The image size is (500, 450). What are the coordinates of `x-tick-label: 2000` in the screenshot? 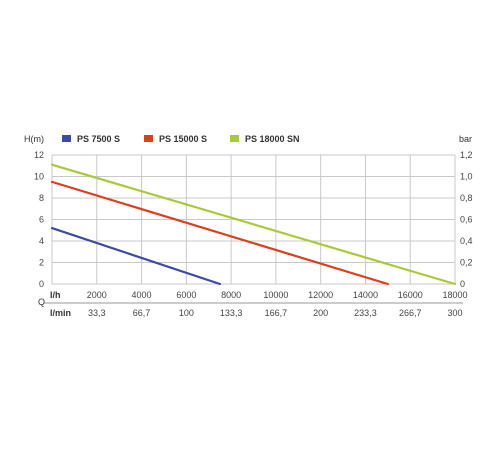 It's located at (97, 295).